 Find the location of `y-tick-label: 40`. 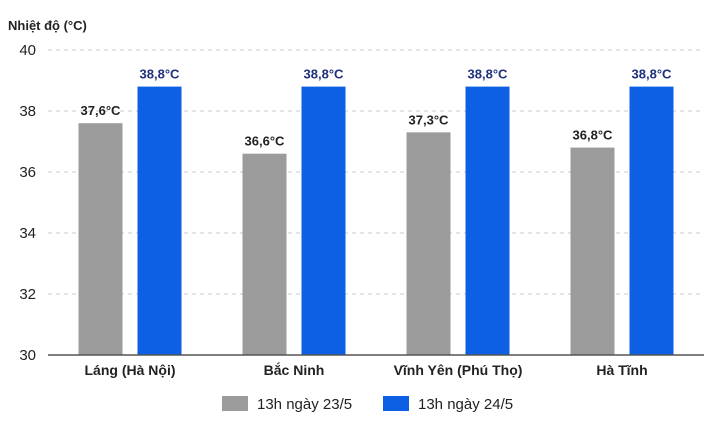

y-tick-label: 40 is located at coordinates (27, 50).